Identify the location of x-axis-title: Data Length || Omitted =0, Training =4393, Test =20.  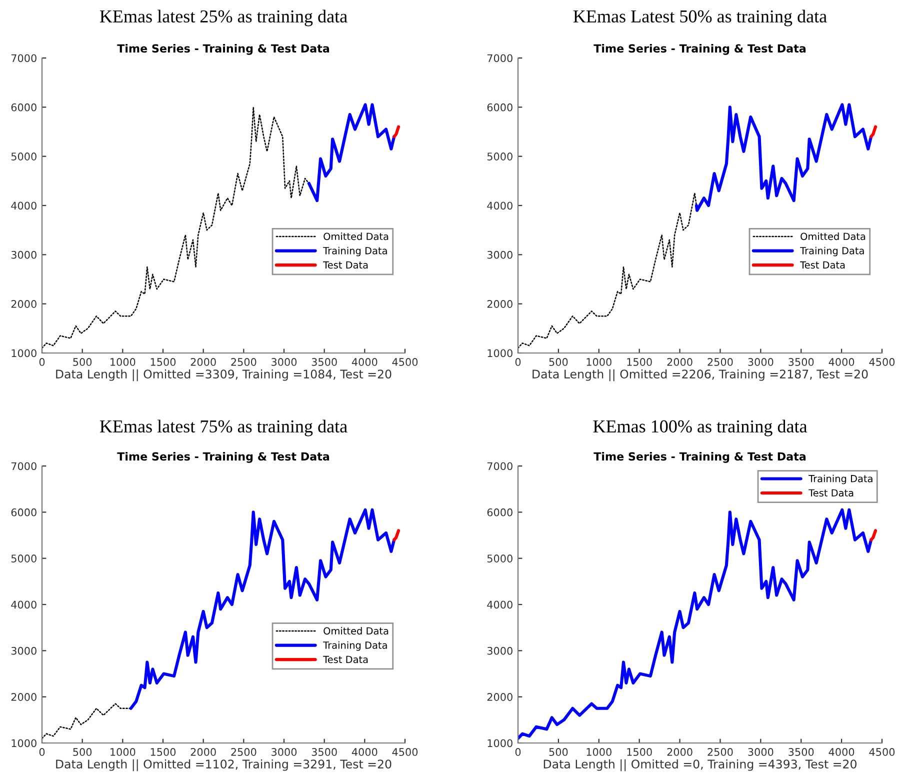
(700, 765).